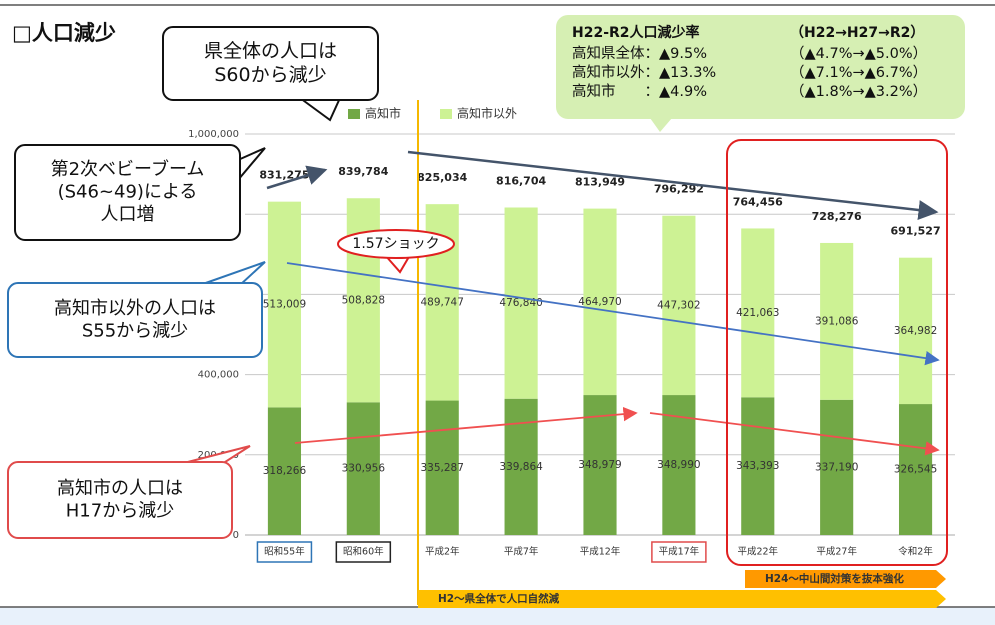 The width and height of the screenshot is (995, 625). I want to click on legend-label: 高知市, so click(383, 113).